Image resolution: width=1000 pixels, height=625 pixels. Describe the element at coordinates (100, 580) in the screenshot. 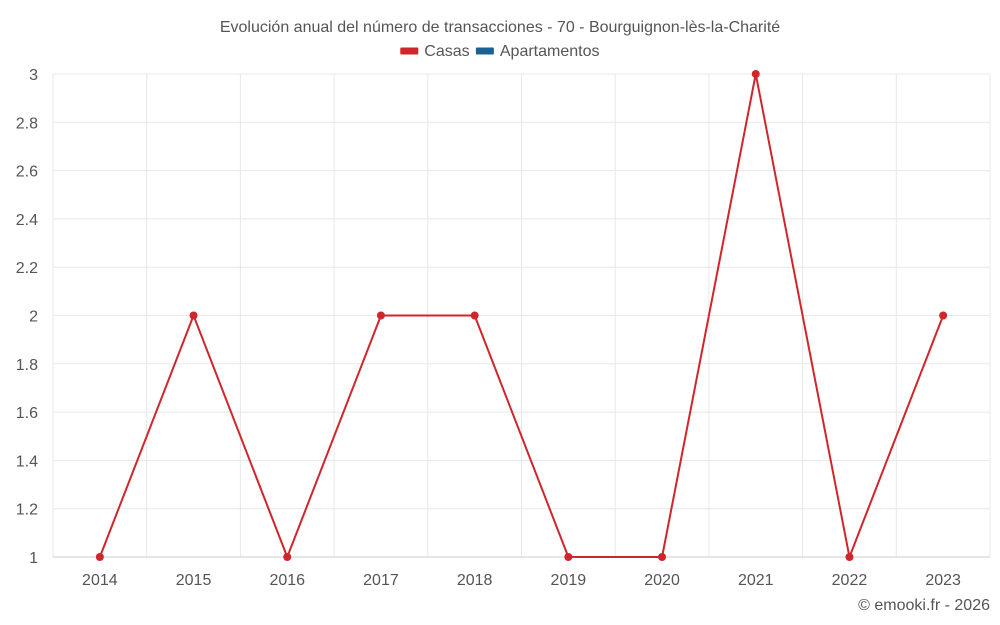

I see `x-tick-label: 2014` at that location.